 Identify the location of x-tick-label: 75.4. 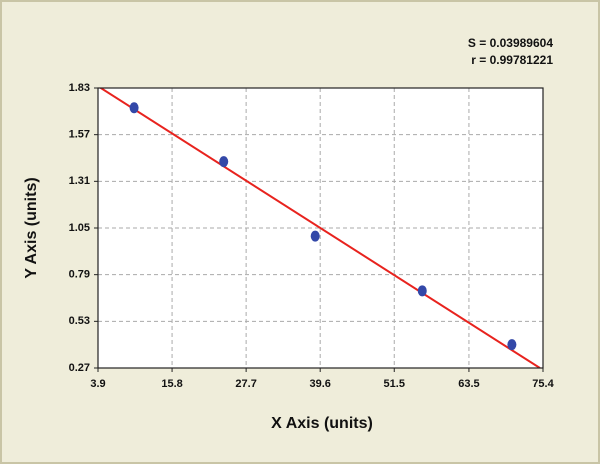
(543, 384).